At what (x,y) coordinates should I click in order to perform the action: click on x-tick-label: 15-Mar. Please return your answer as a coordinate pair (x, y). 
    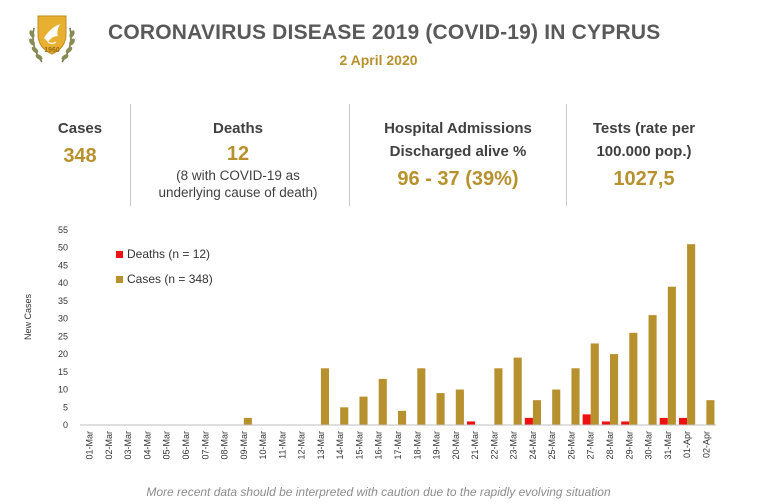
    Looking at the image, I should click on (359, 445).